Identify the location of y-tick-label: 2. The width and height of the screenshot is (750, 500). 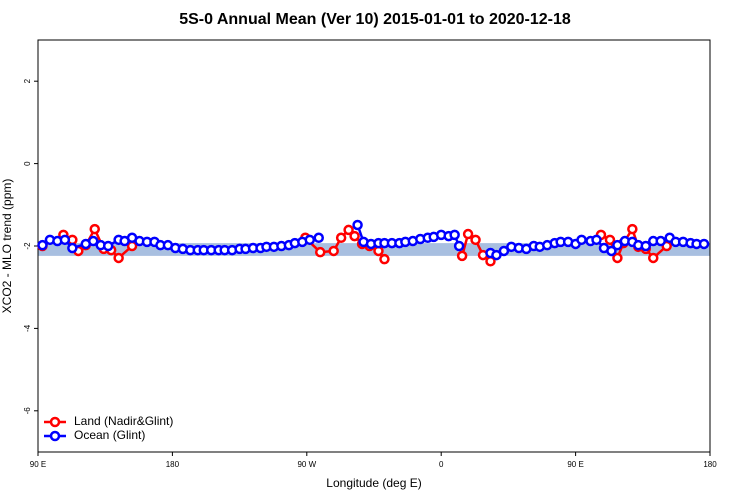
(27, 80).